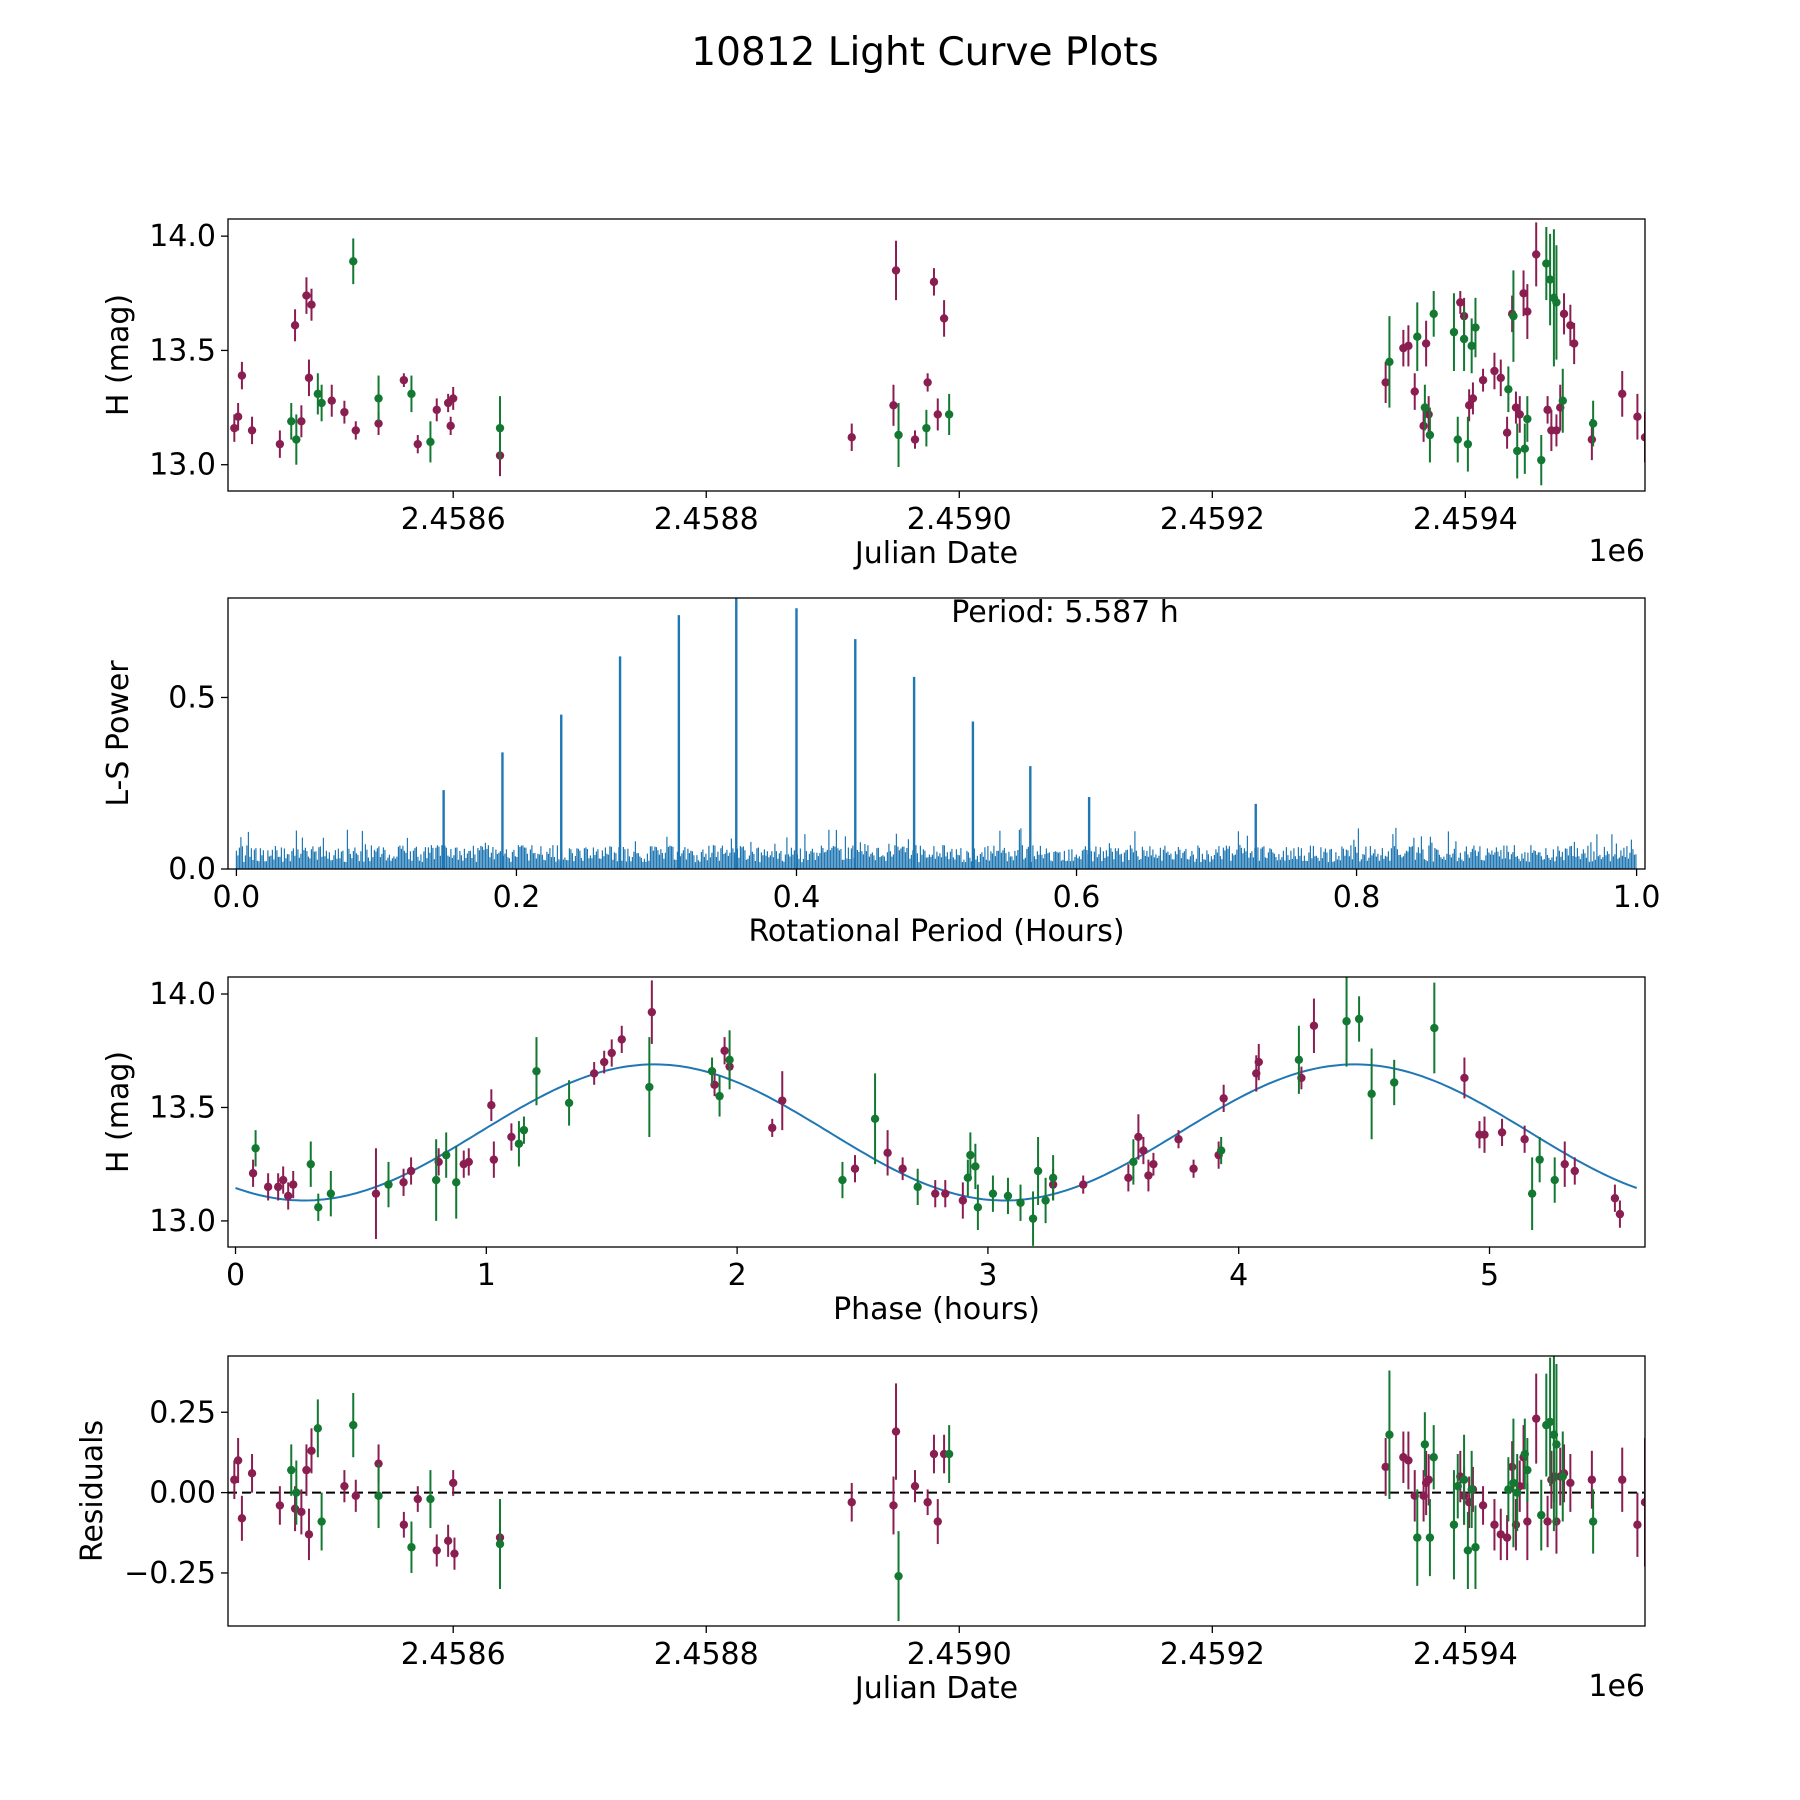 Image resolution: width=1800 pixels, height=1800 pixels. What do you see at coordinates (936, 848) in the screenshot?
I see `periodogram-noise-line` at bounding box center [936, 848].